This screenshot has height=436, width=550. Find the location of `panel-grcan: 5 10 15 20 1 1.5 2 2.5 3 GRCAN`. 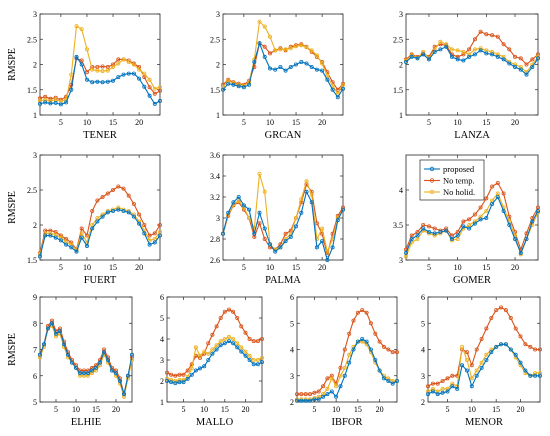

panel-grcan: 5 10 15 20 1 1.5 2 2.5 3 GRCAN is located at coordinates (277, 75).